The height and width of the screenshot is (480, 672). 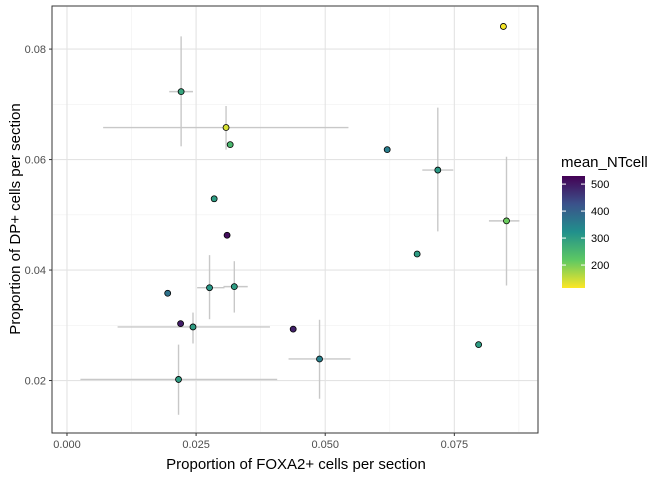 I want to click on x-tick-label: 0.050, so click(x=325, y=445).